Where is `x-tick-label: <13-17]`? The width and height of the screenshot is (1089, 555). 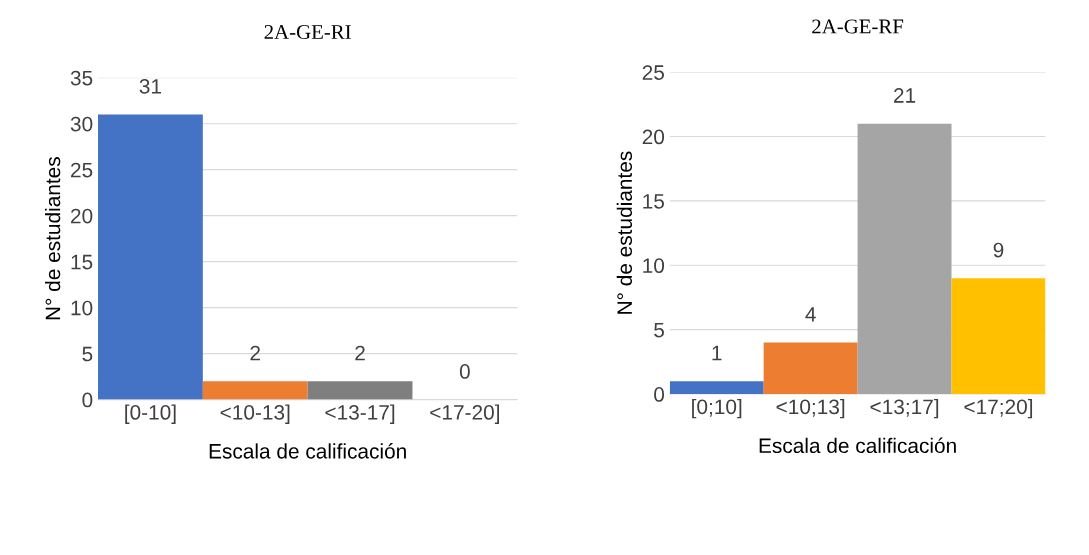 x-tick-label: <13-17] is located at coordinates (360, 414).